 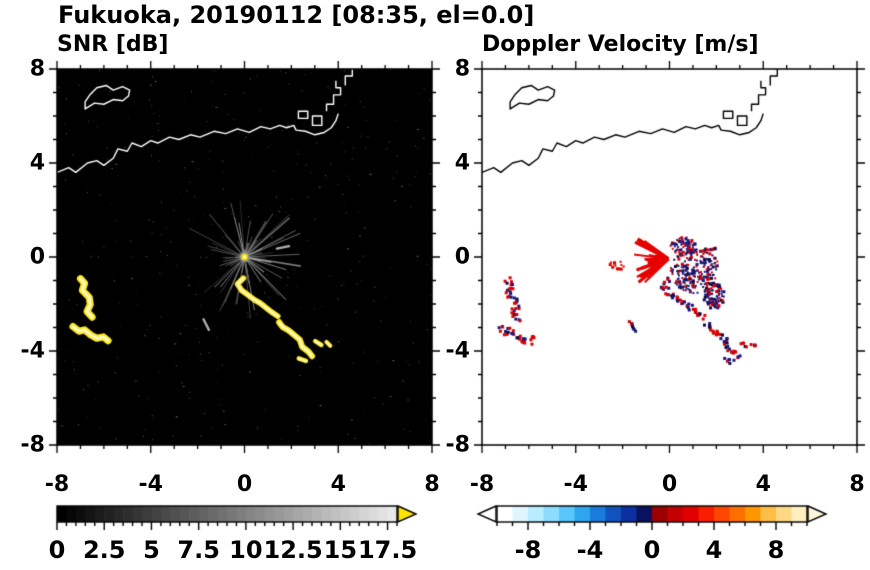 I want to click on doppler-colorbar-label: -4, so click(x=590, y=550).